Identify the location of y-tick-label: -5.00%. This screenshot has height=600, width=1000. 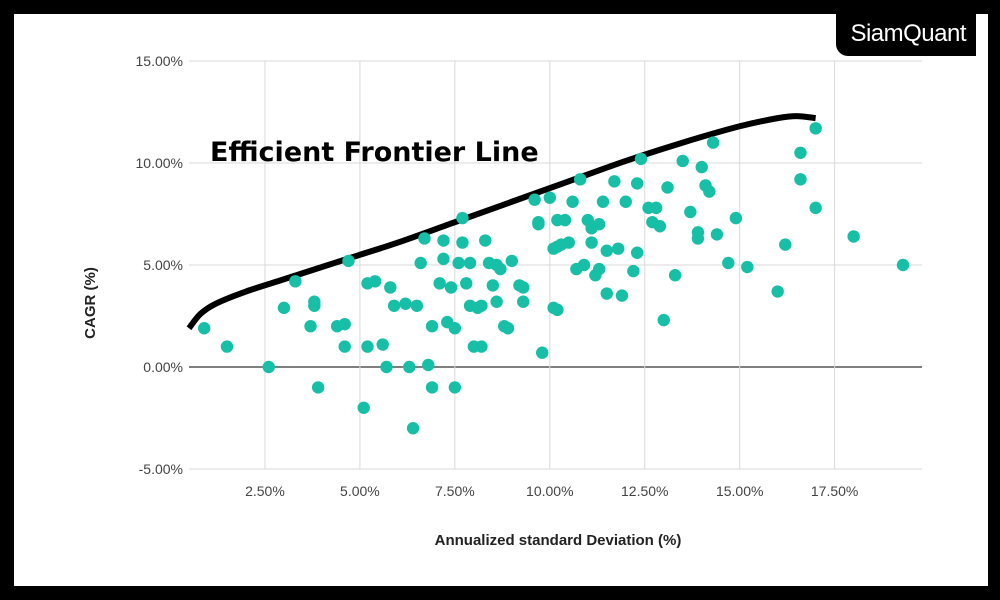
(161, 469).